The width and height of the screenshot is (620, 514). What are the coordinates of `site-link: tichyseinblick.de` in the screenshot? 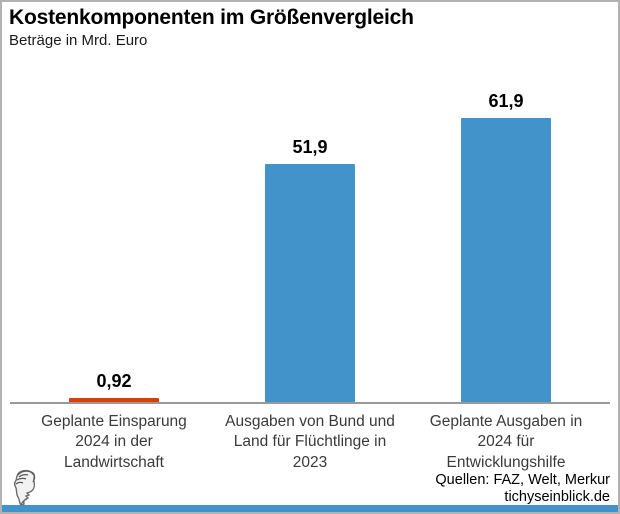 It's located at (557, 497).